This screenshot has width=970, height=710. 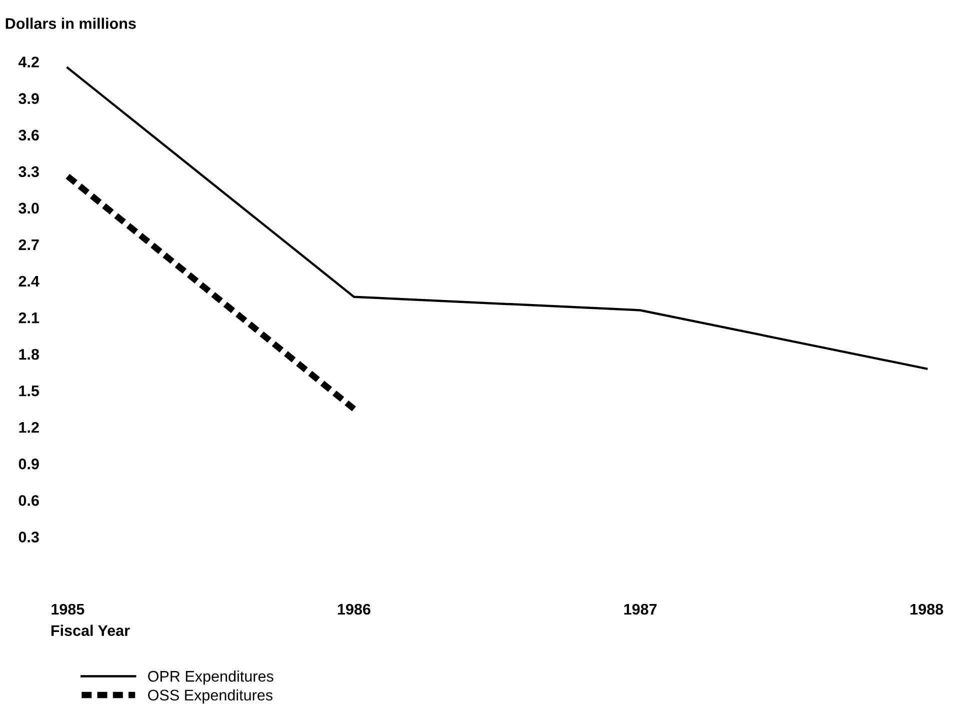 I want to click on y-tick-label: 0.6, so click(x=28, y=500).